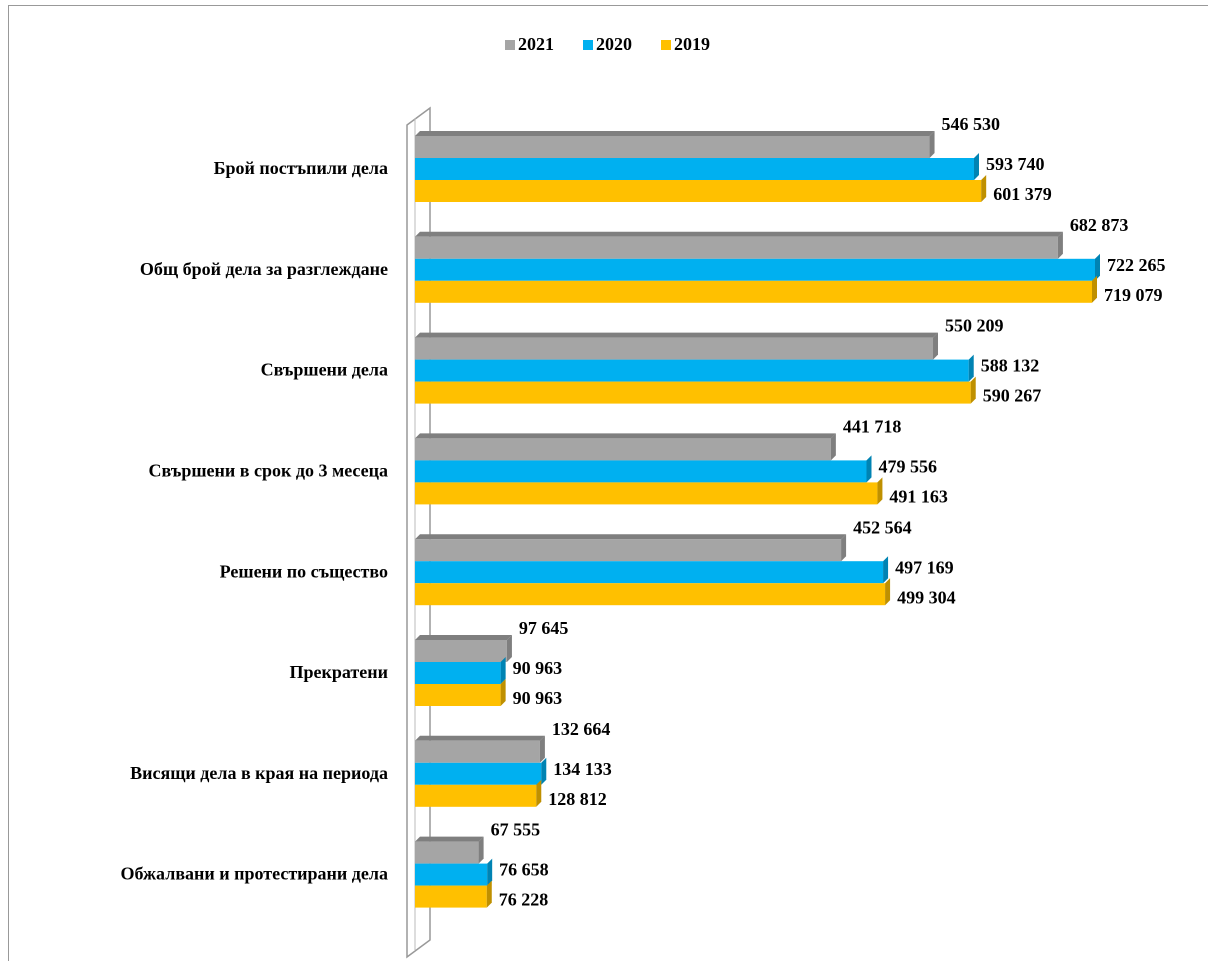 The height and width of the screenshot is (961, 1208). I want to click on value-label: 722 265, so click(1136, 265).